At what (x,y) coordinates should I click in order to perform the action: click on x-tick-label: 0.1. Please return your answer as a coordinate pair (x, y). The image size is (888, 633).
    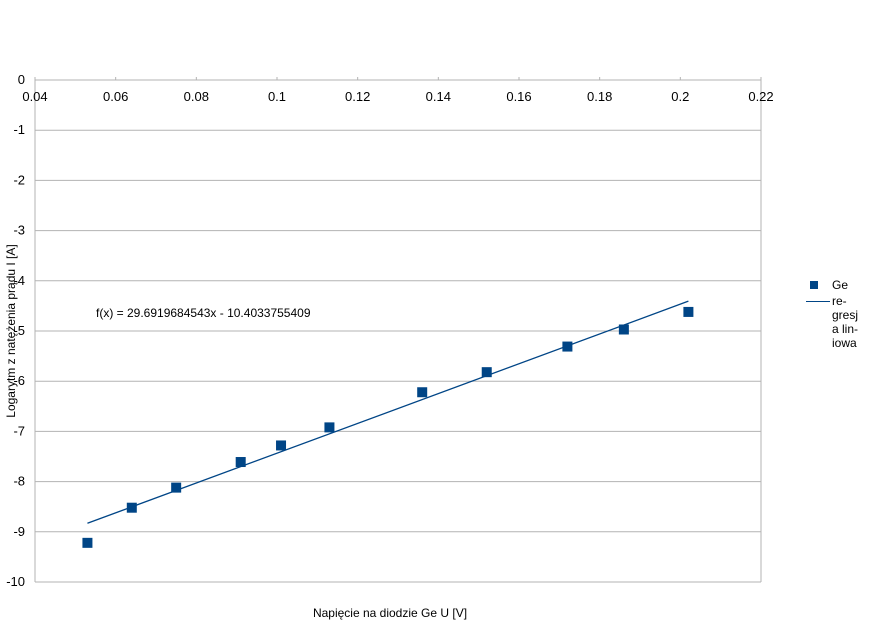
    Looking at the image, I should click on (277, 96).